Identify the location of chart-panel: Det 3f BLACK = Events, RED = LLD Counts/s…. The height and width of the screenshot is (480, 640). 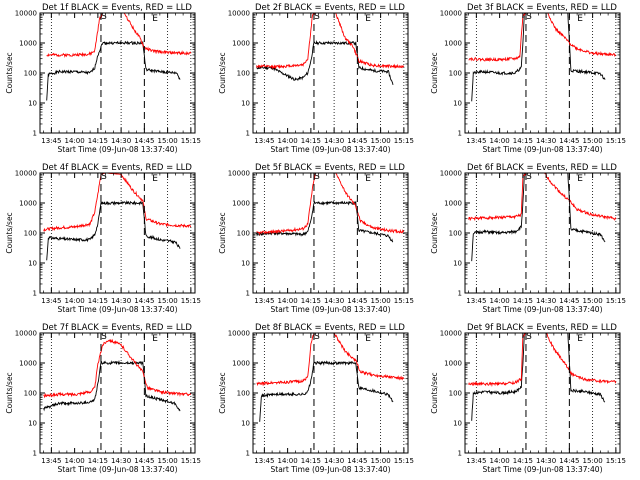
(528, 78).